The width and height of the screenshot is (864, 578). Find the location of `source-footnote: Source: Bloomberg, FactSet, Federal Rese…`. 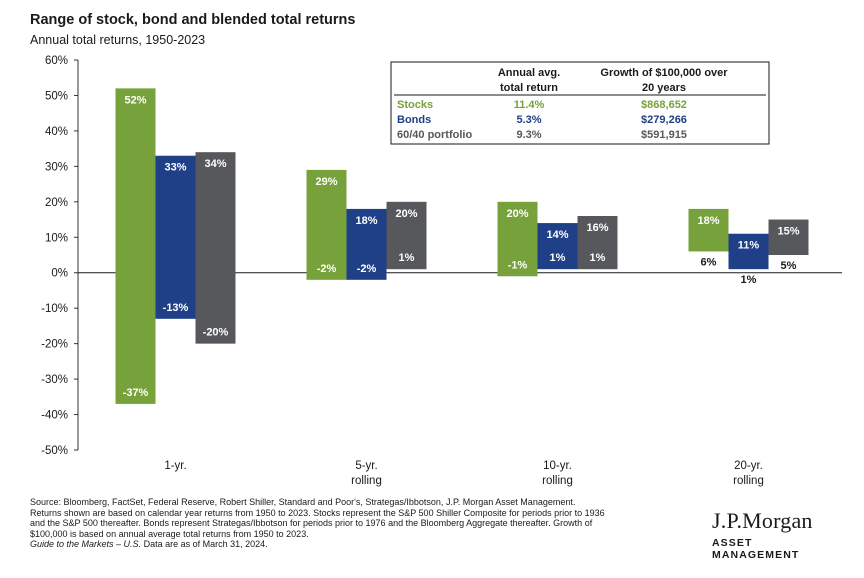

source-footnote: Source: Bloomberg, FactSet, Federal Rese… is located at coordinates (360, 523).